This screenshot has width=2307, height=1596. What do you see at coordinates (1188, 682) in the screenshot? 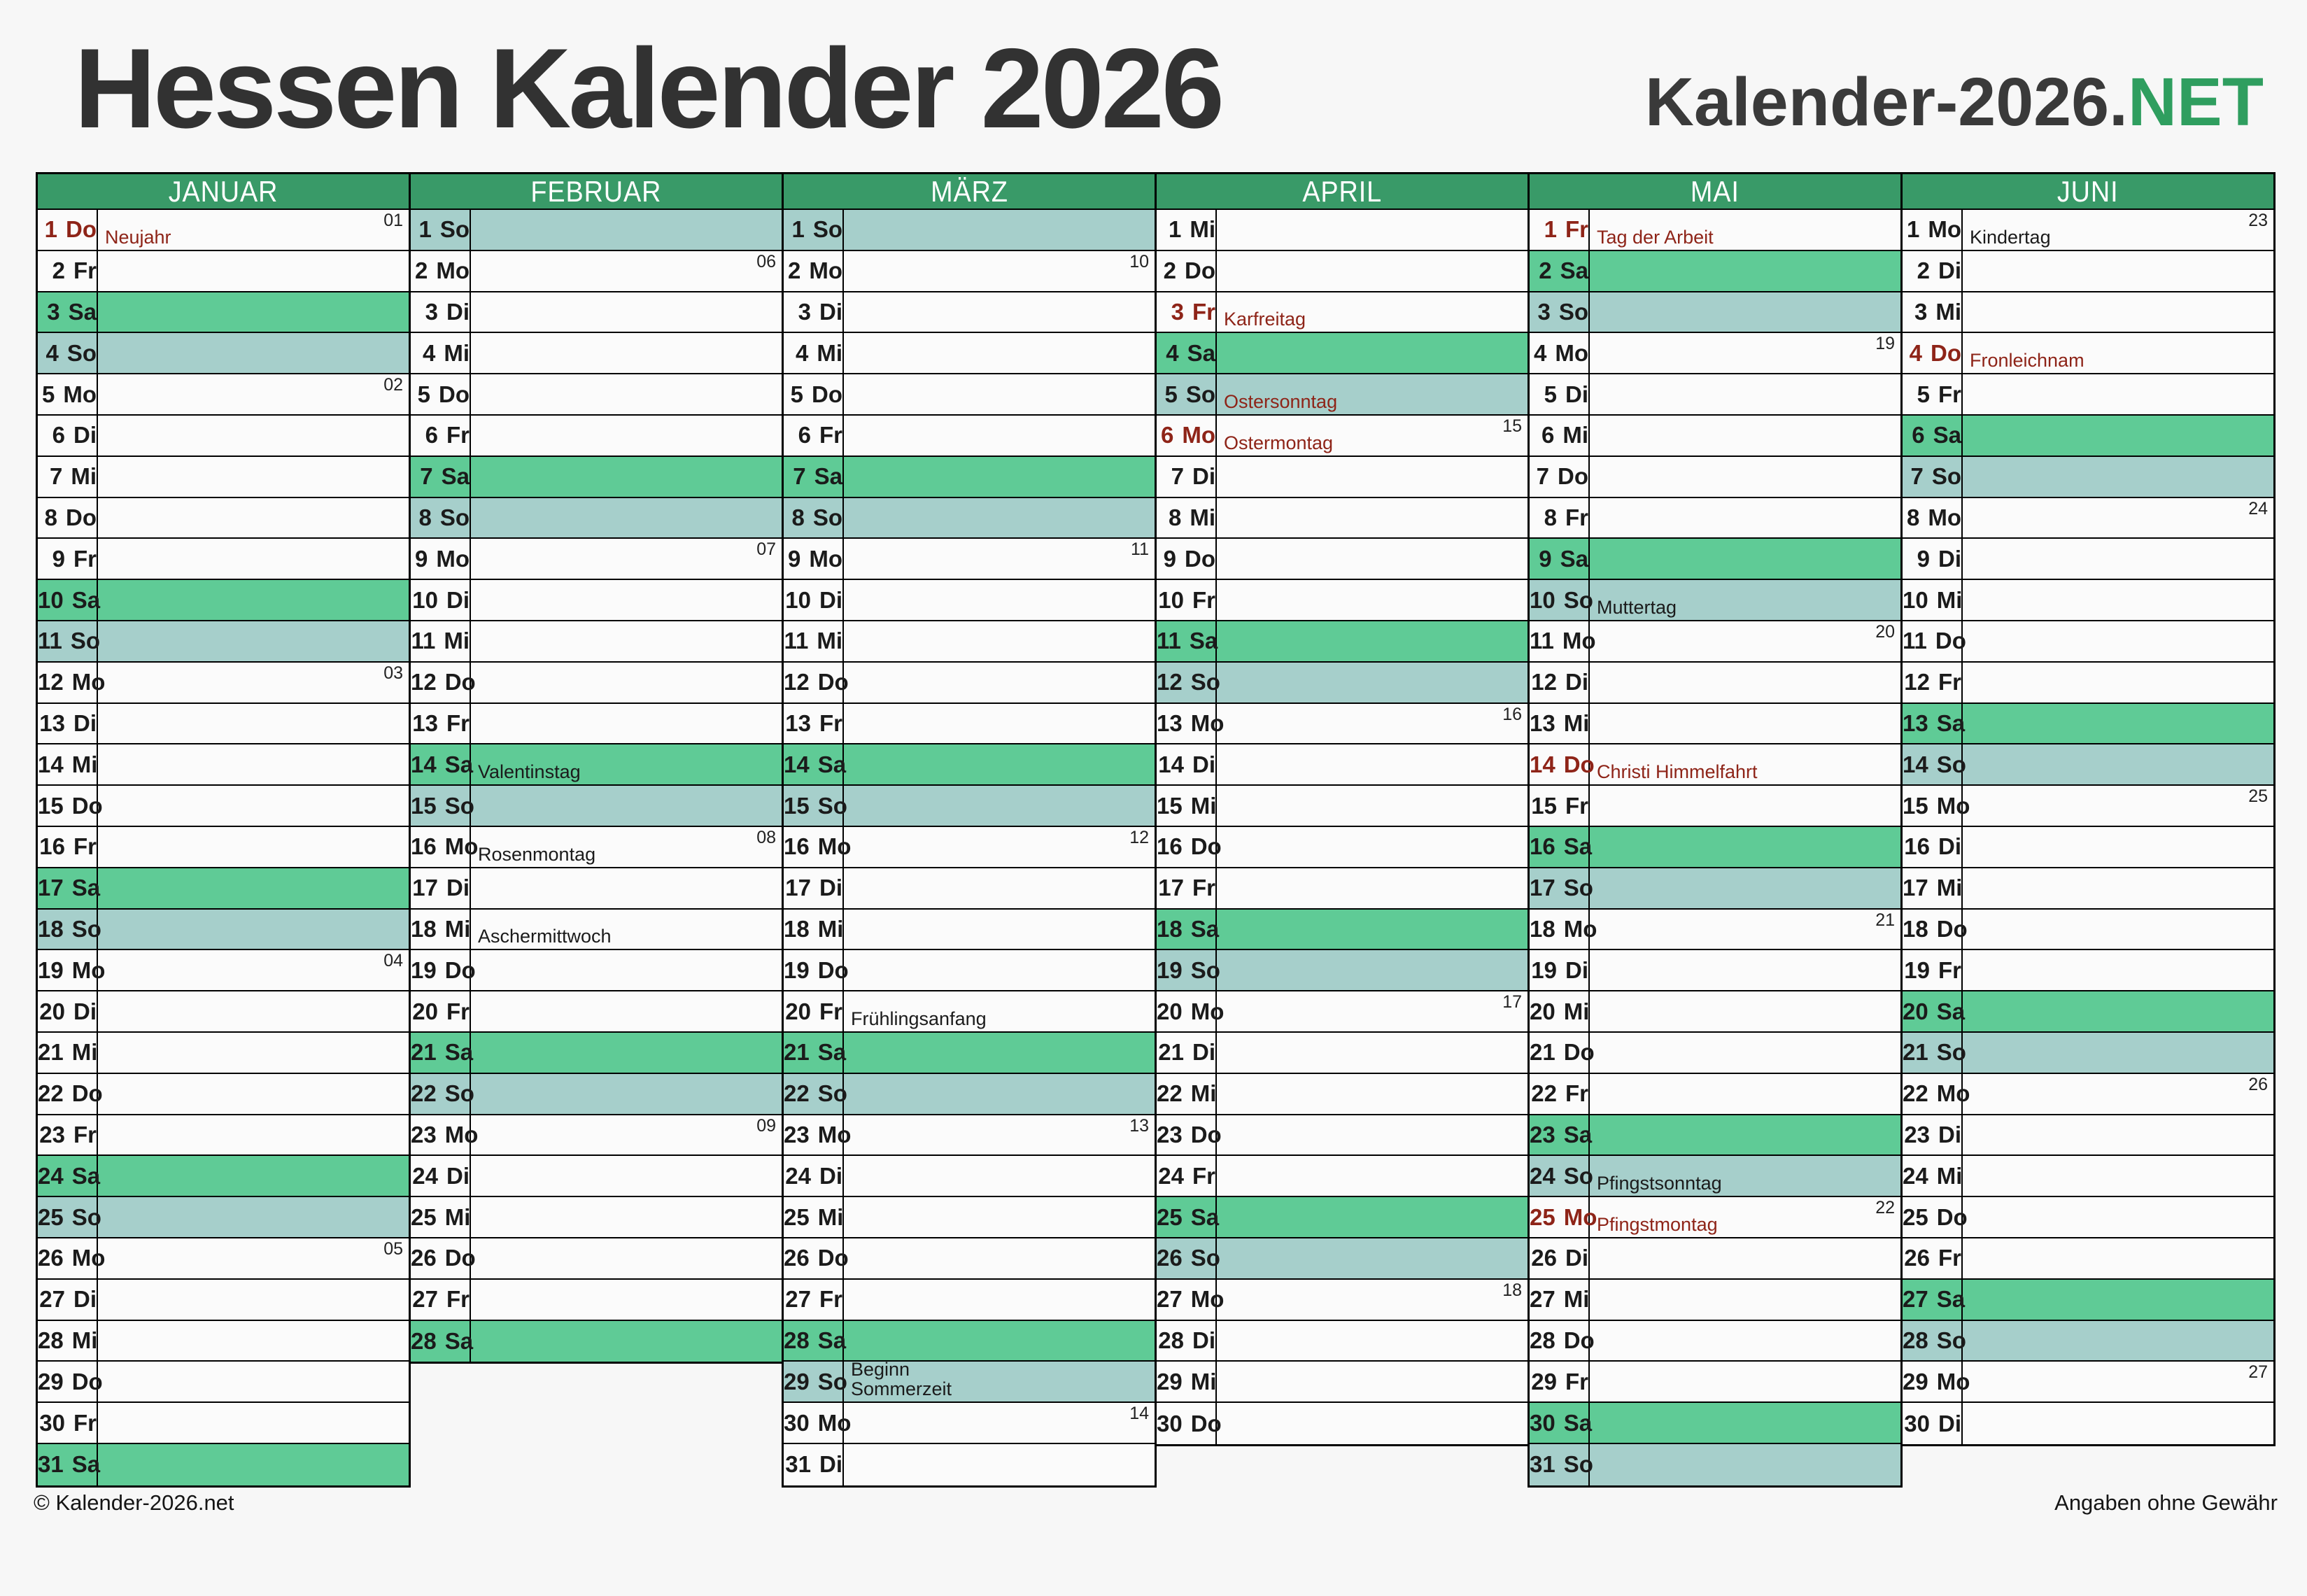
I see `day-label: 12 So` at bounding box center [1188, 682].